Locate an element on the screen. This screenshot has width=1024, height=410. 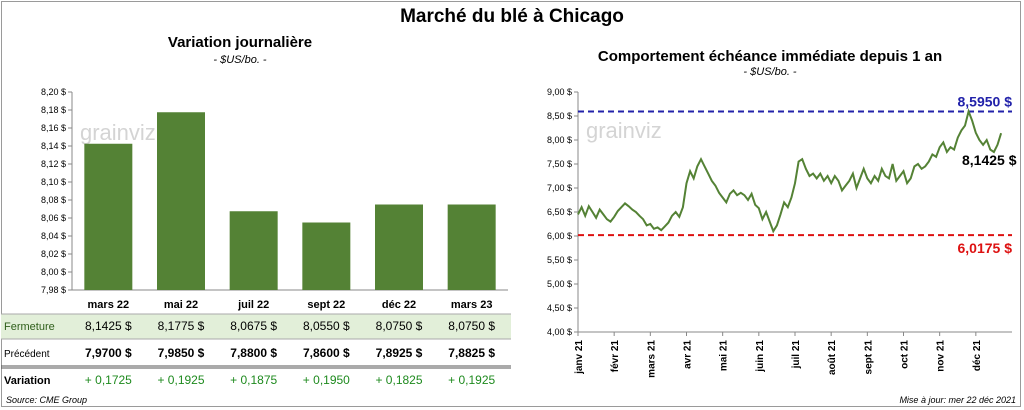
bar-y-tick-label: 8,18 $ is located at coordinates (53, 110).